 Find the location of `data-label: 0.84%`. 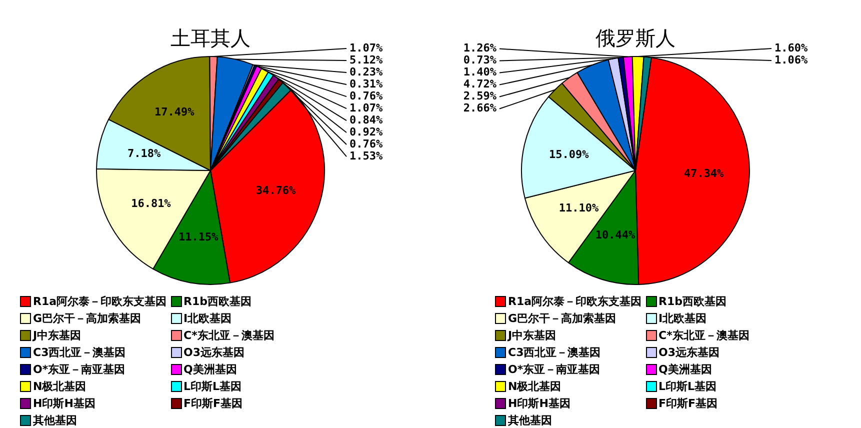

data-label: 0.84% is located at coordinates (366, 119).